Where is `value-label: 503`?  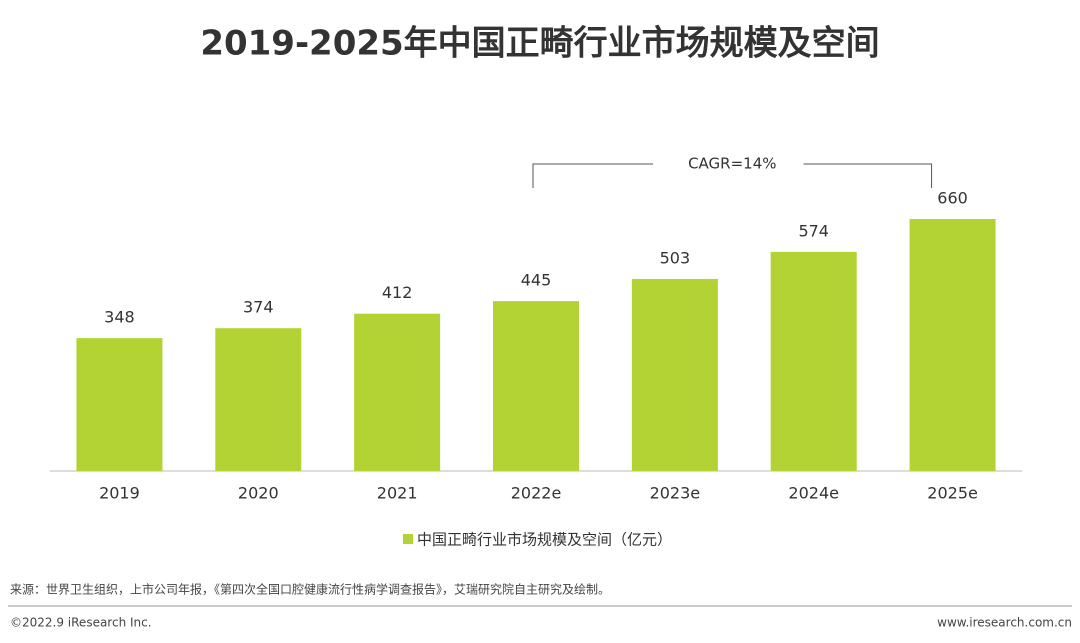
value-label: 503 is located at coordinates (675, 257).